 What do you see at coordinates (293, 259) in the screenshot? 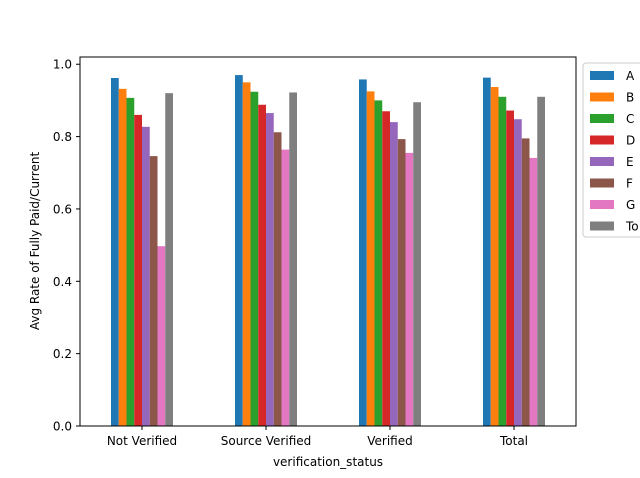
I see `bar-To-source-verified` at bounding box center [293, 259].